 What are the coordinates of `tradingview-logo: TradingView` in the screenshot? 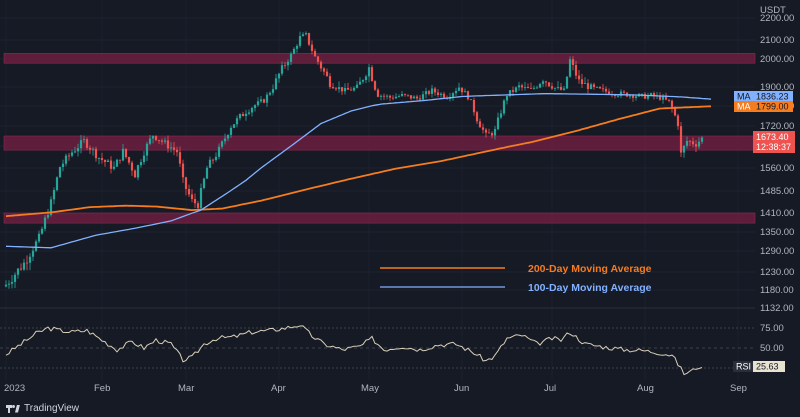 It's located at (42, 408).